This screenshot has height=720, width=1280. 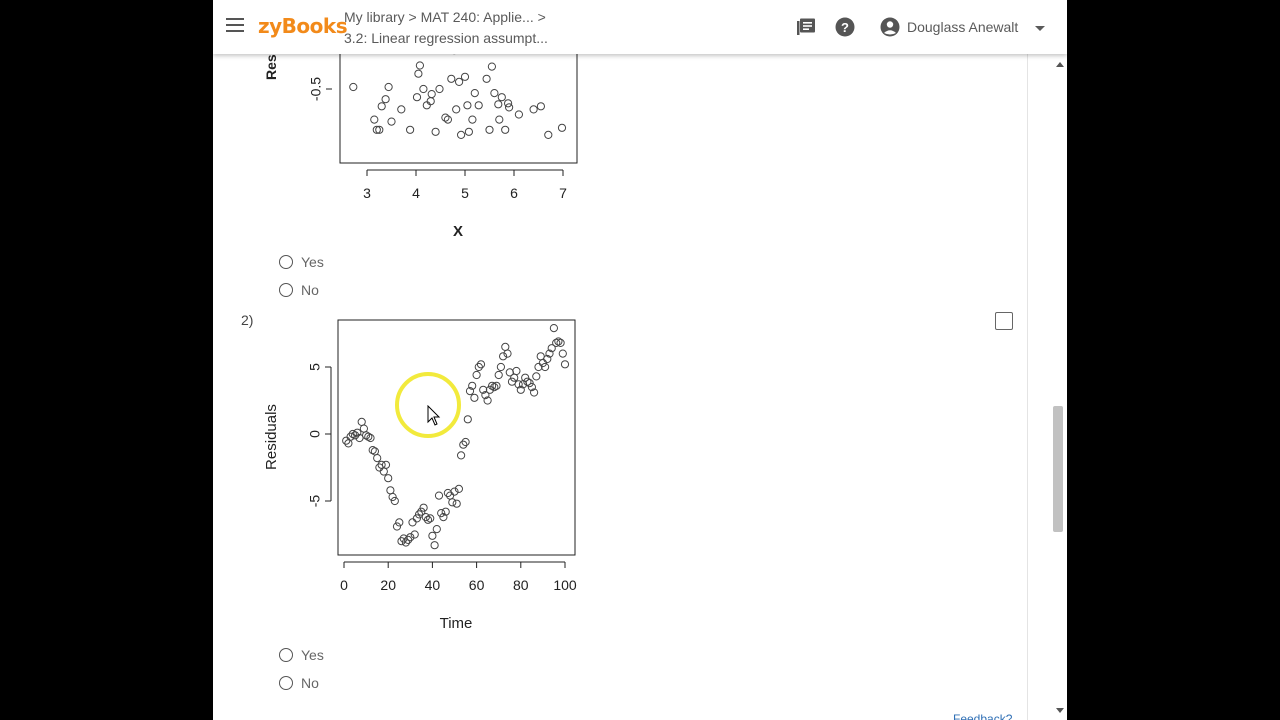 What do you see at coordinates (477, 585) in the screenshot?
I see `x-tick-label: 60` at bounding box center [477, 585].